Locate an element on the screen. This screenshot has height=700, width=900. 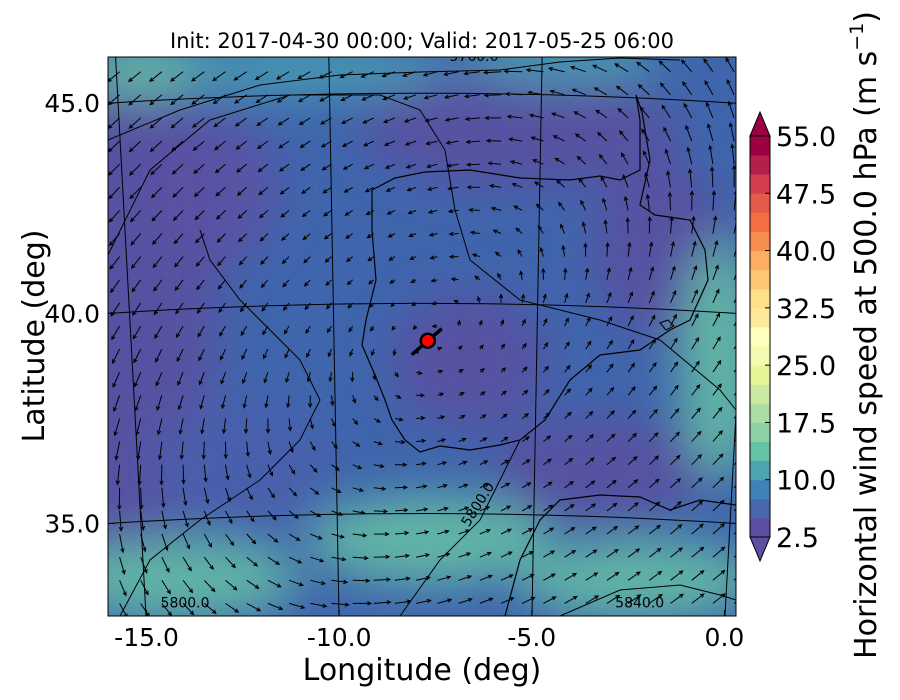
colorbar-tick-label: 32.5 is located at coordinates (806, 309).